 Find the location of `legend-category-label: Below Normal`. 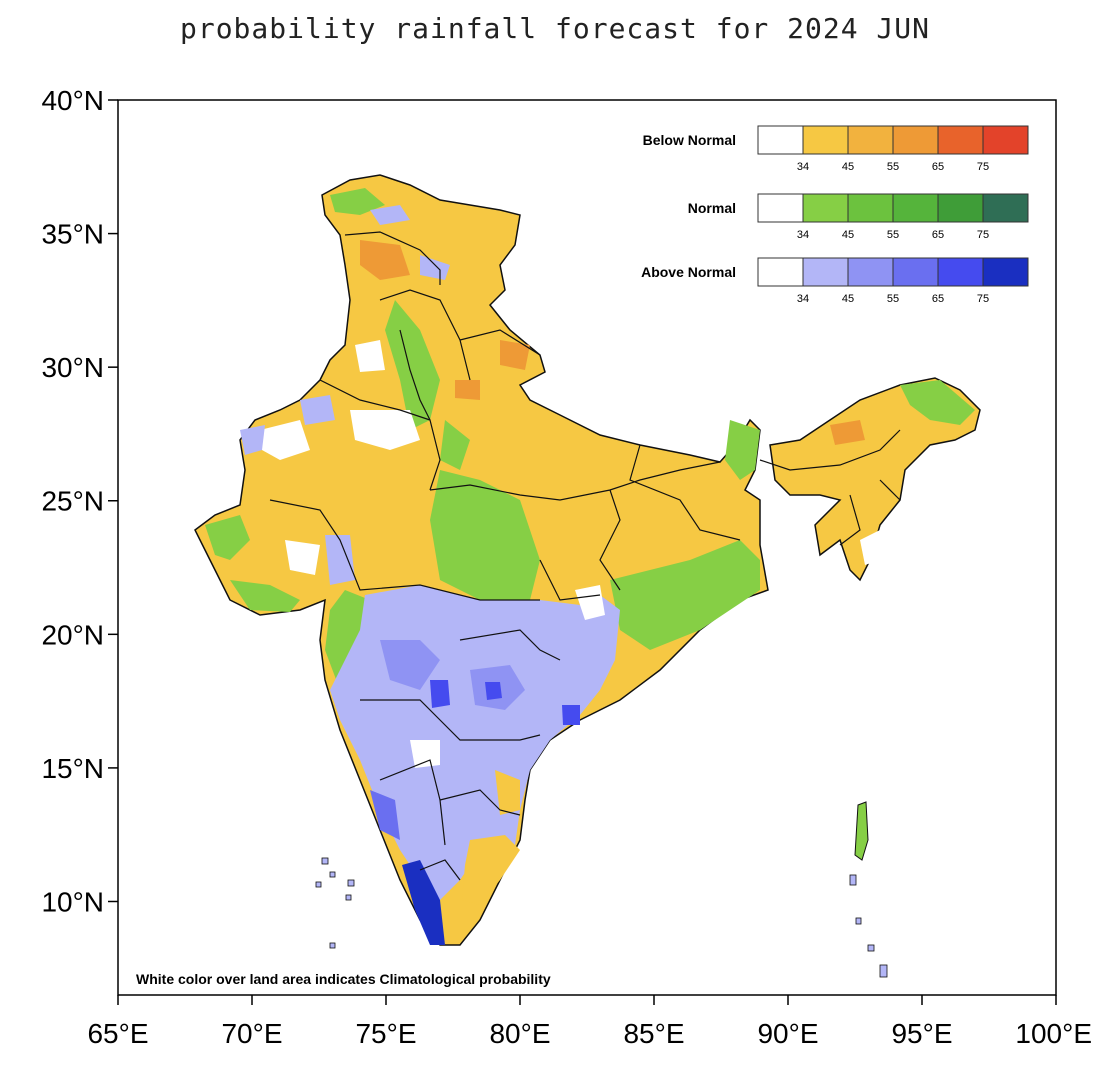

legend-category-label: Below Normal is located at coordinates (689, 140).